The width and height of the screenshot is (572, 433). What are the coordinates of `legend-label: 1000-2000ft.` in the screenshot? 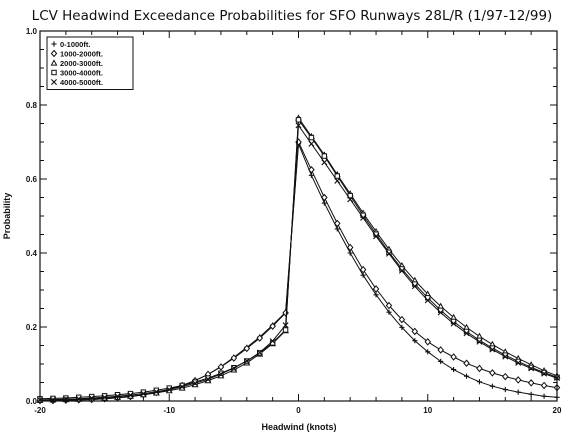 It's located at (81, 54).